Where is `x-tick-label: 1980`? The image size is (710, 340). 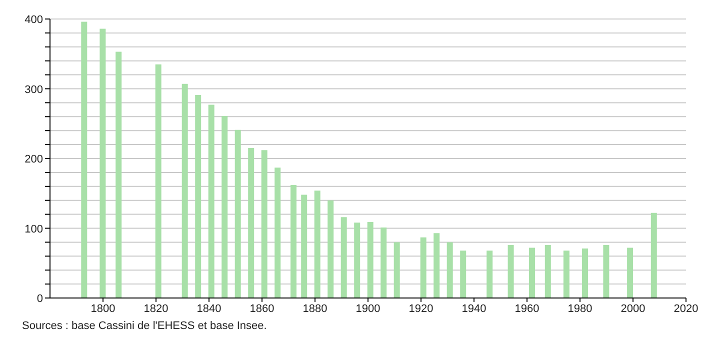 x-tick-label: 1980 is located at coordinates (580, 308).